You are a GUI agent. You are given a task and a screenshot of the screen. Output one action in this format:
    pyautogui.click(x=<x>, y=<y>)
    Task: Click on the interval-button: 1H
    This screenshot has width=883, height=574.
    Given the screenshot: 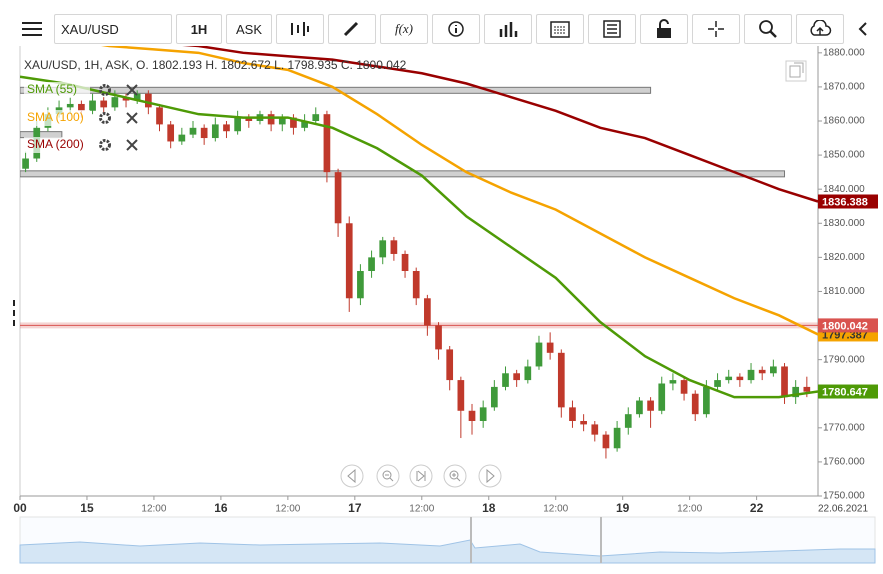 What is the action you would take?
    pyautogui.click(x=199, y=29)
    